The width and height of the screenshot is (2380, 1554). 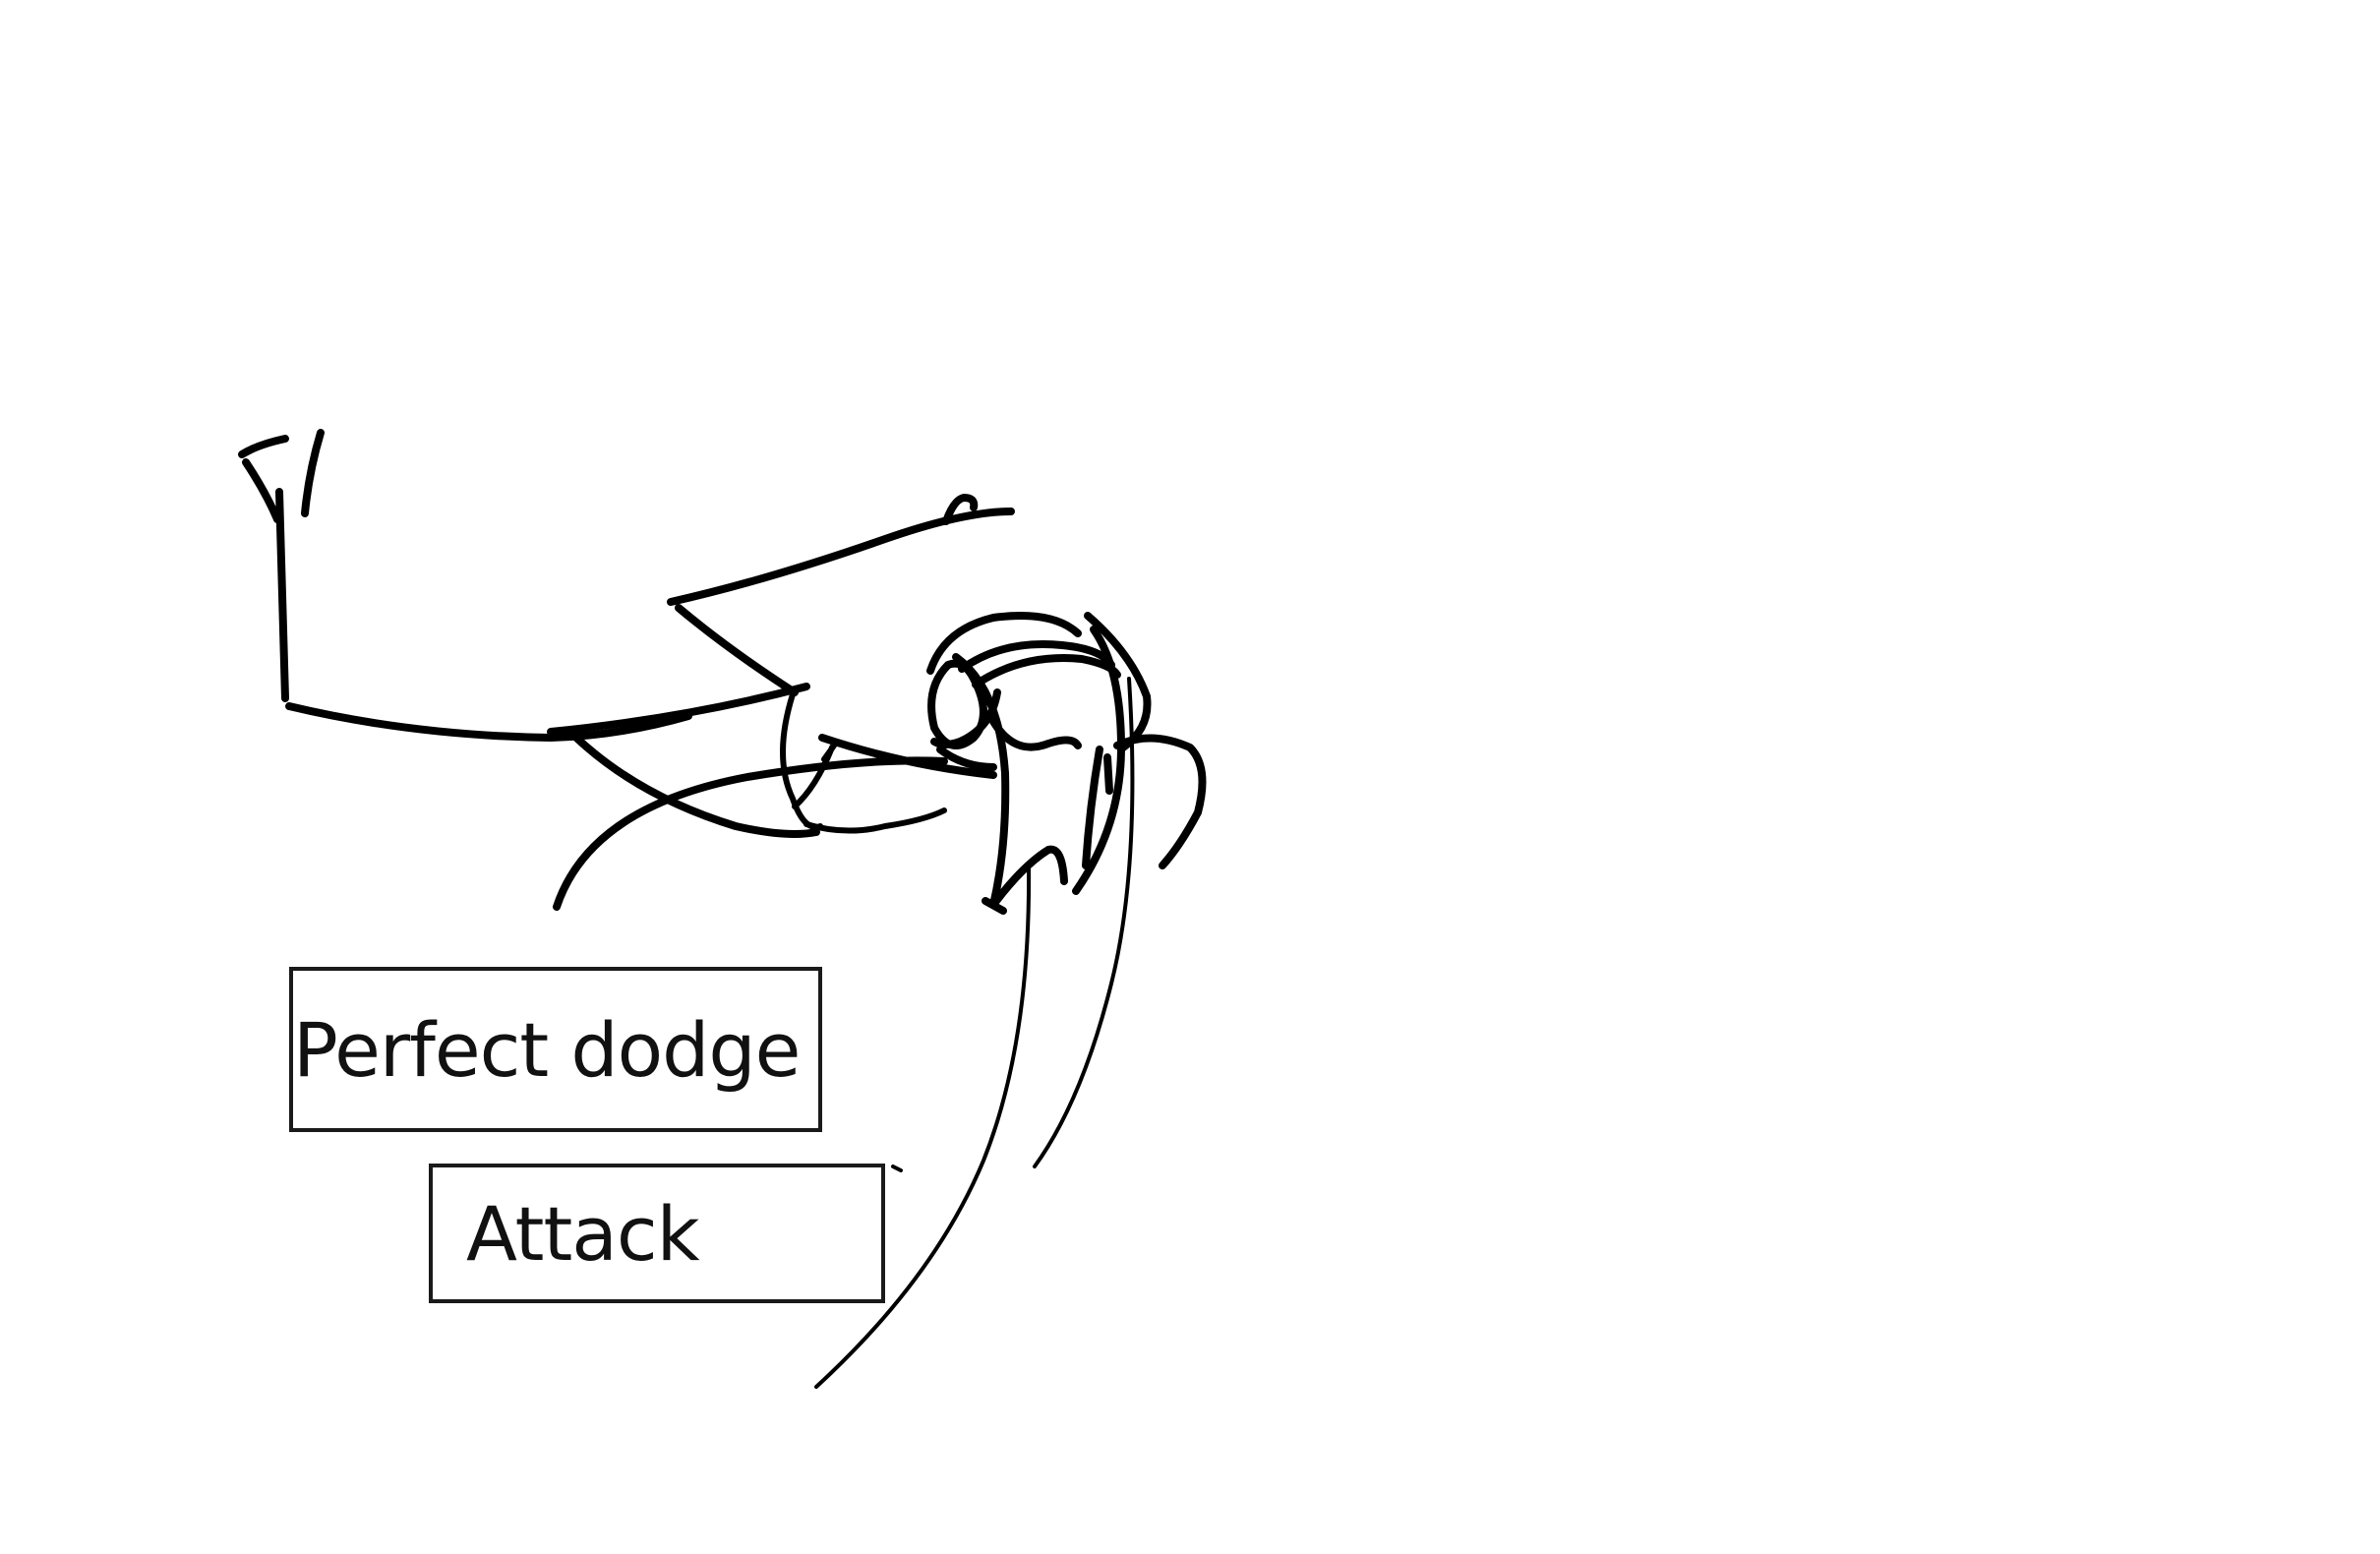 I want to click on perfect-dodge-button: Perfect dodge, so click(x=555, y=1049).